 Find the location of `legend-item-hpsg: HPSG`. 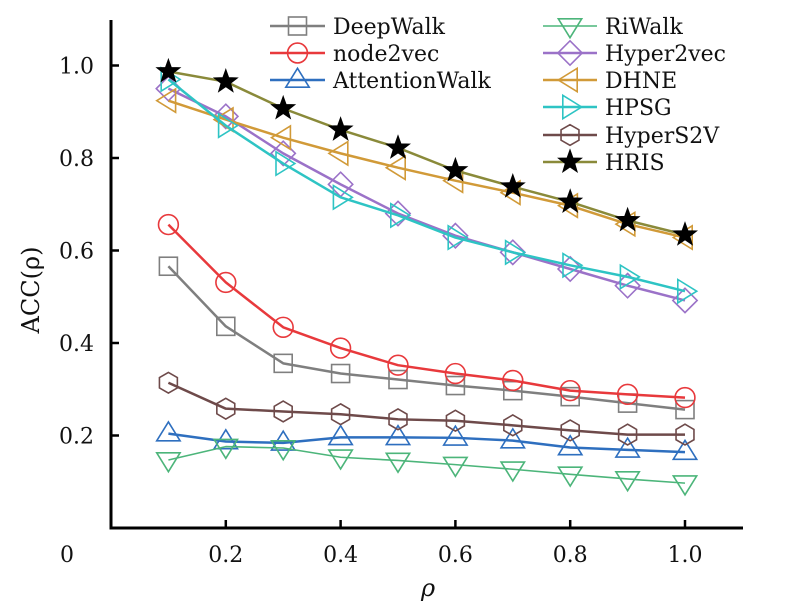

legend-item-hpsg: HPSG is located at coordinates (607, 107).